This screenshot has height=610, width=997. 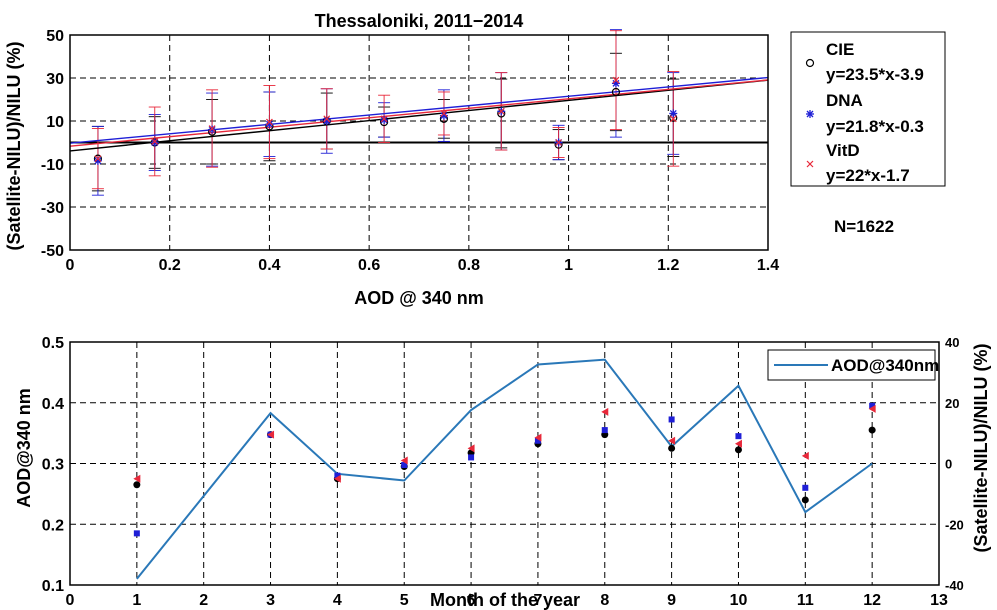 What do you see at coordinates (604, 600) in the screenshot?
I see `bottom-x-tick-label: 8` at bounding box center [604, 600].